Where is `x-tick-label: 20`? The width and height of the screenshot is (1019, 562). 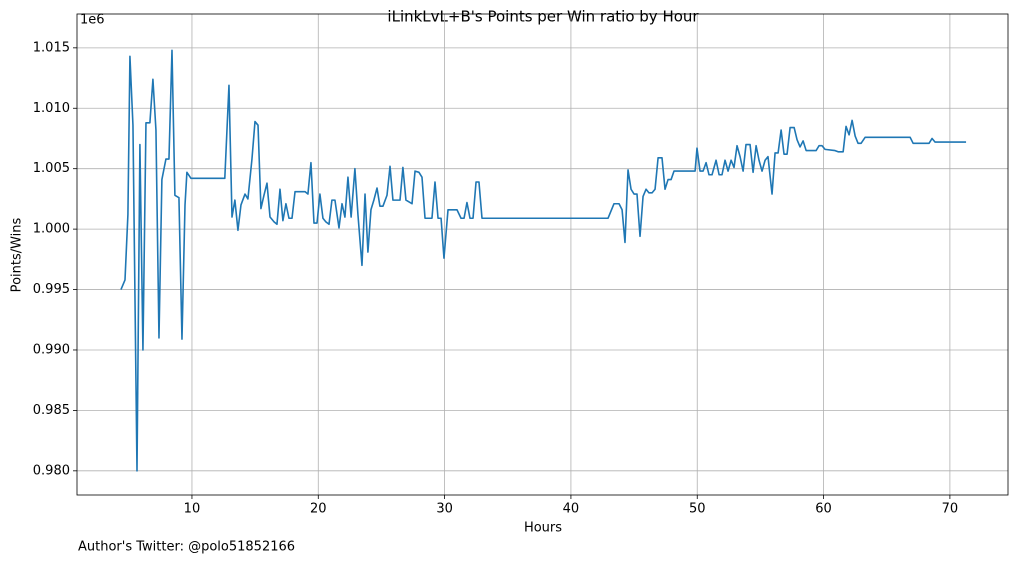 x-tick-label: 20 is located at coordinates (318, 509).